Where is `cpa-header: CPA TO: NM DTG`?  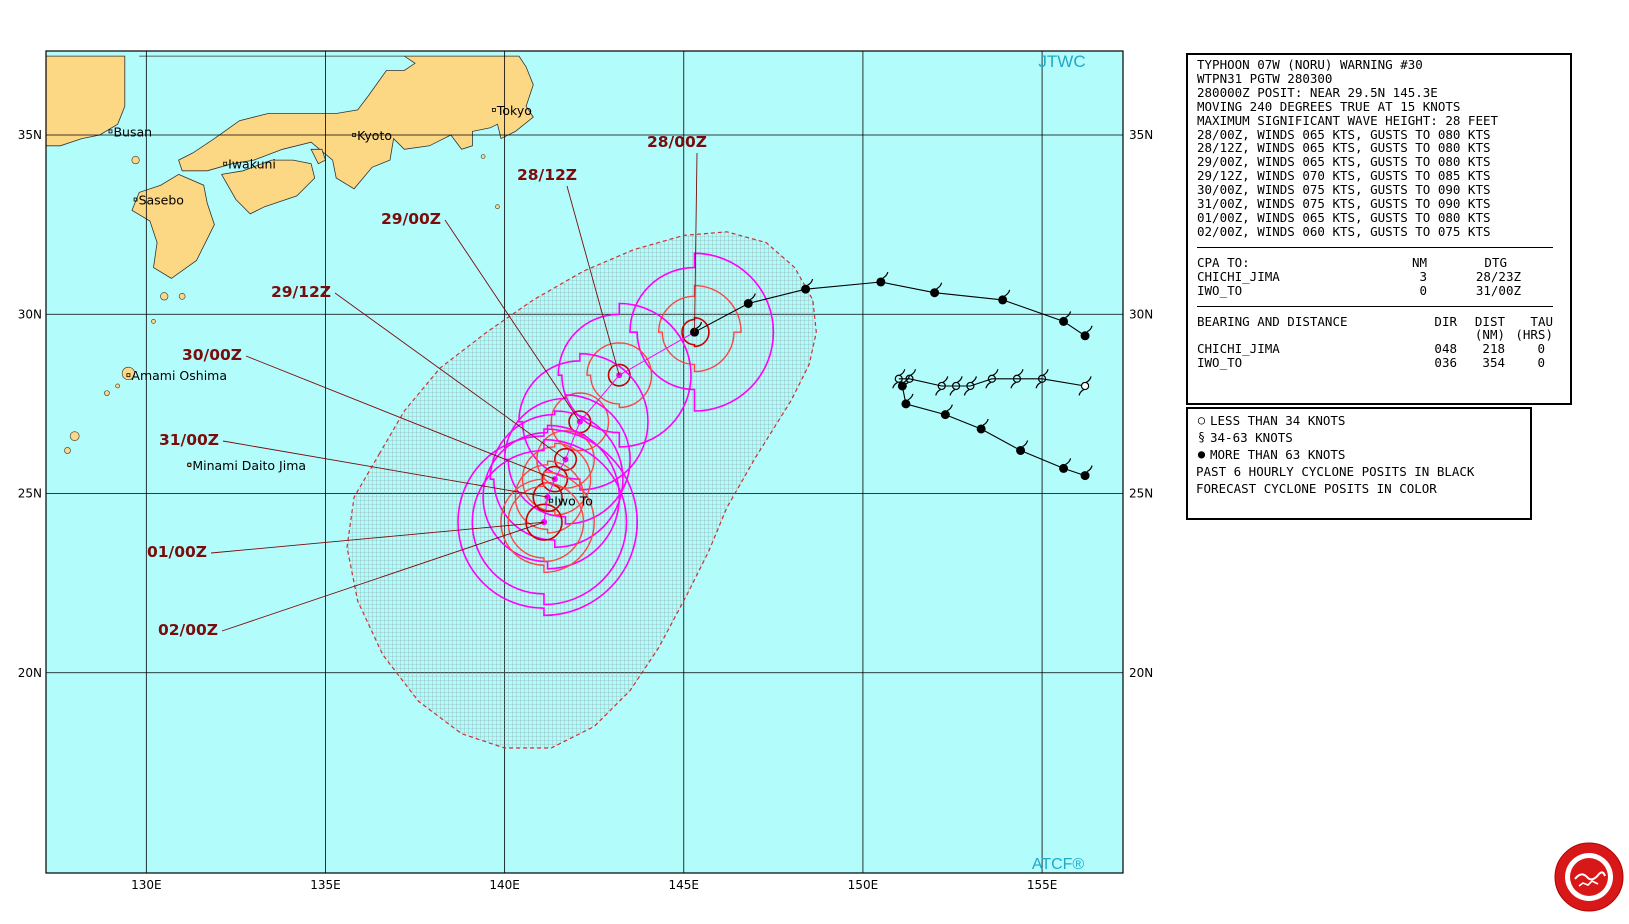 cpa-header: CPA TO: NM DTG is located at coordinates (1379, 262).